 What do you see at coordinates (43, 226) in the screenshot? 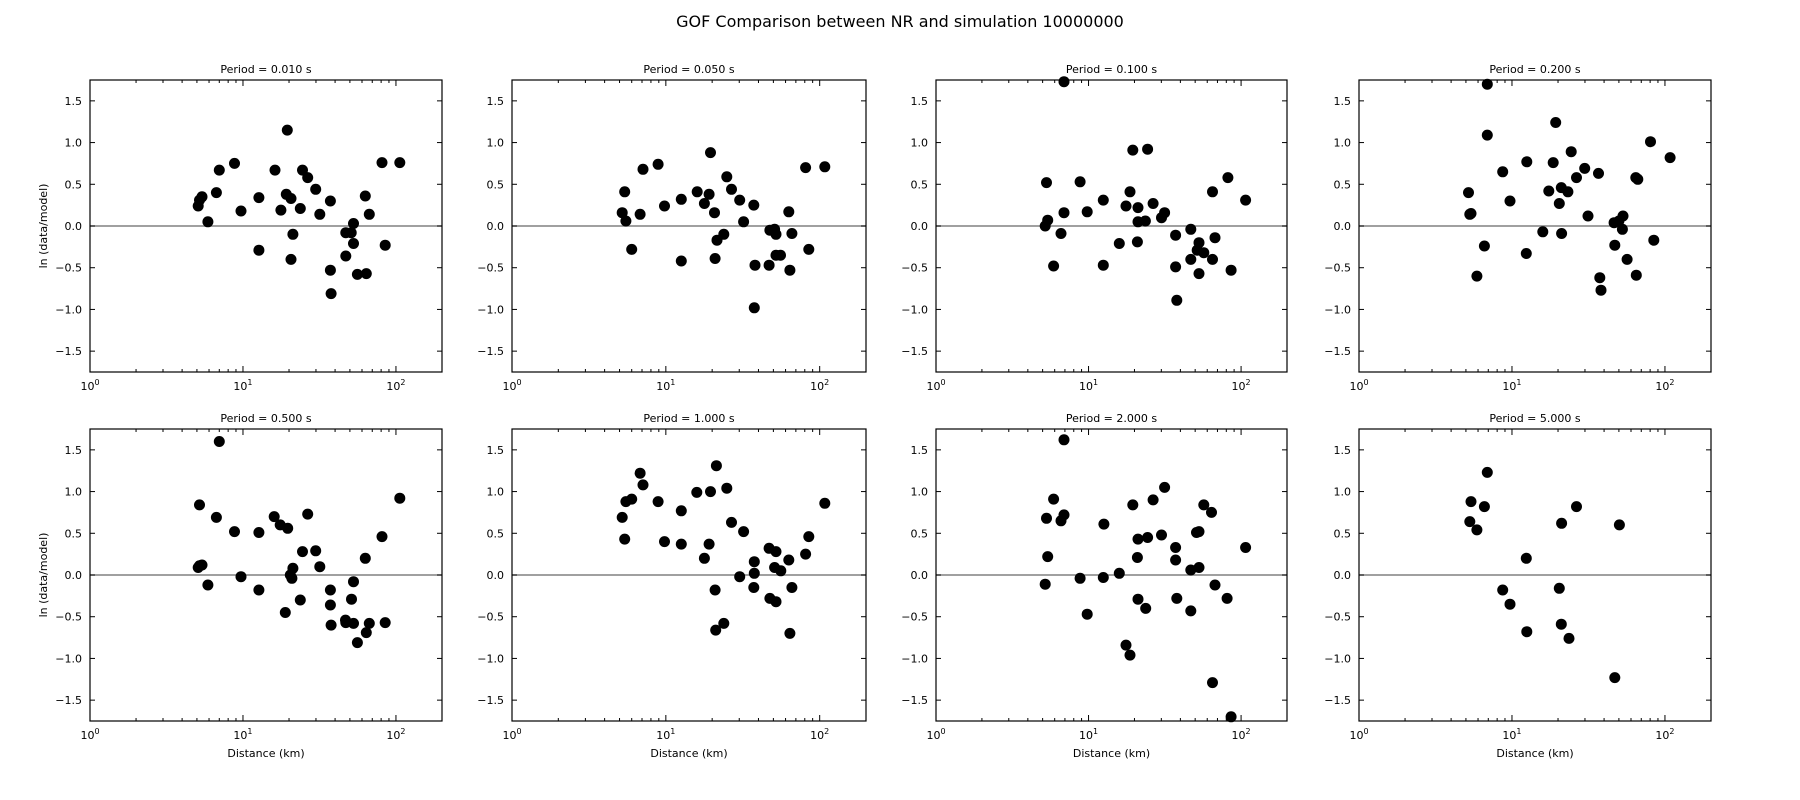
I see `y-axis-label: ln (data/model)` at bounding box center [43, 226].